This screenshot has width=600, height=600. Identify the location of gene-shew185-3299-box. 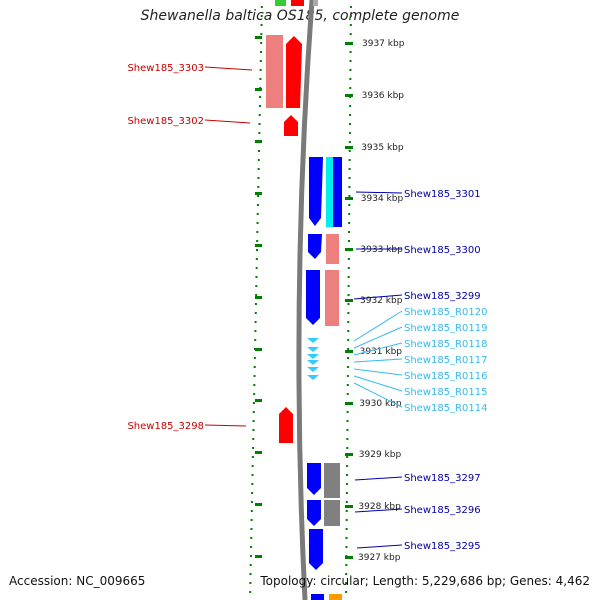
(332, 298).